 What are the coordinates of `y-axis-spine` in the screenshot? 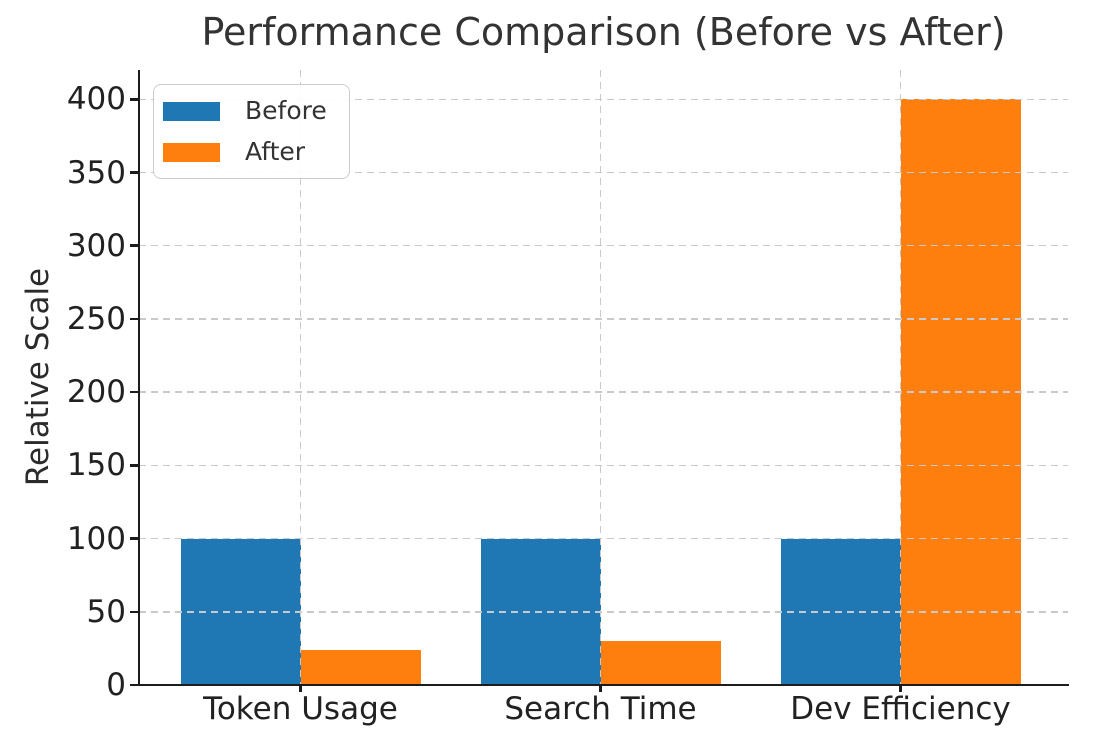 It's located at (138, 378).